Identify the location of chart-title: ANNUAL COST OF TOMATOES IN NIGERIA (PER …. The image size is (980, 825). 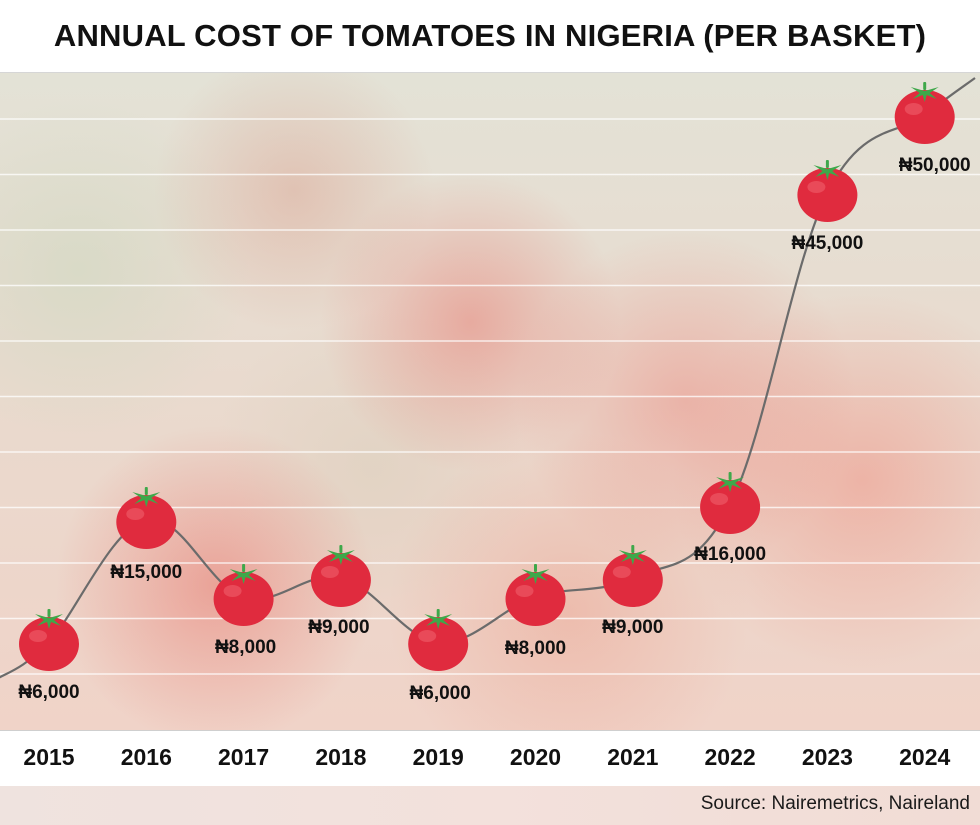
(490, 35).